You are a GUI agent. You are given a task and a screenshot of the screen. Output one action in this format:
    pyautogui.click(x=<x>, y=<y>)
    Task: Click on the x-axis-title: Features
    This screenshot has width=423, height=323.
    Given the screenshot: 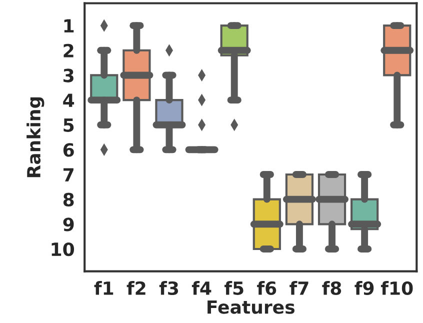 What is the action you would take?
    pyautogui.click(x=251, y=307)
    